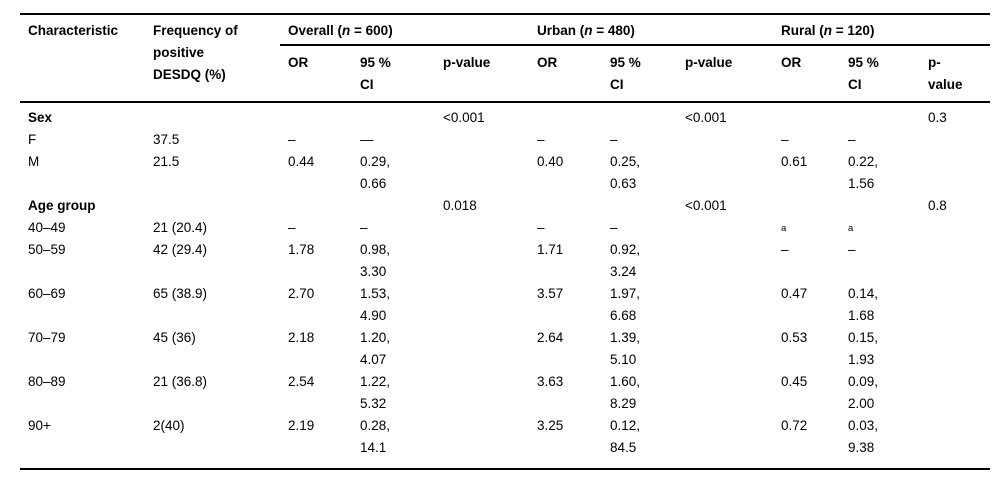 This screenshot has height=480, width=1000. Describe the element at coordinates (625, 436) in the screenshot. I see `cell-urban-ci: 0.12, 84.5` at that location.